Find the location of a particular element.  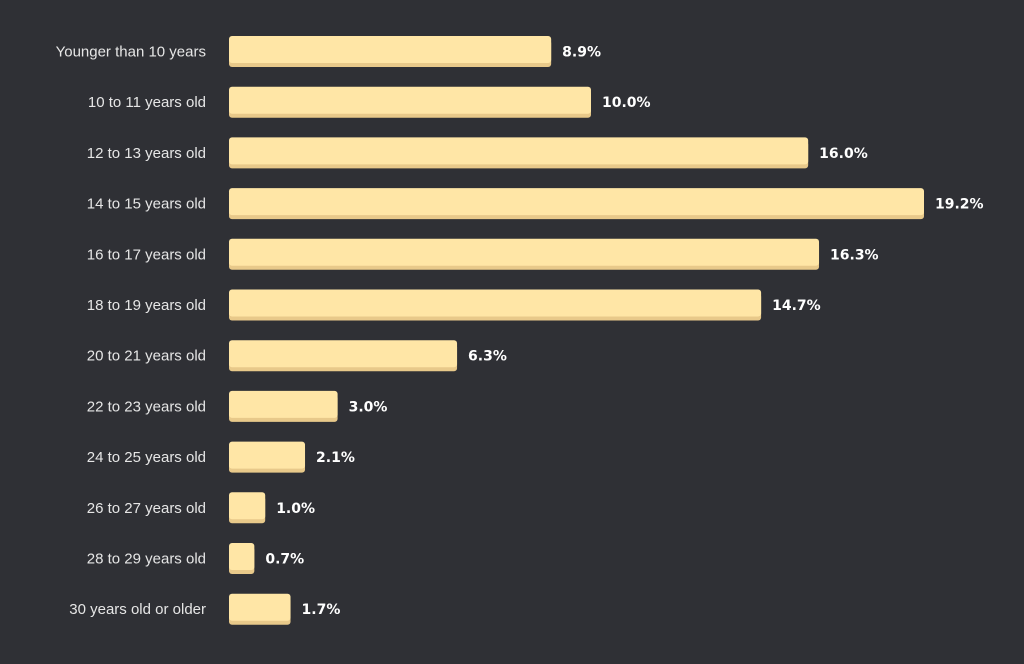

value-label: 19.2% is located at coordinates (959, 205).